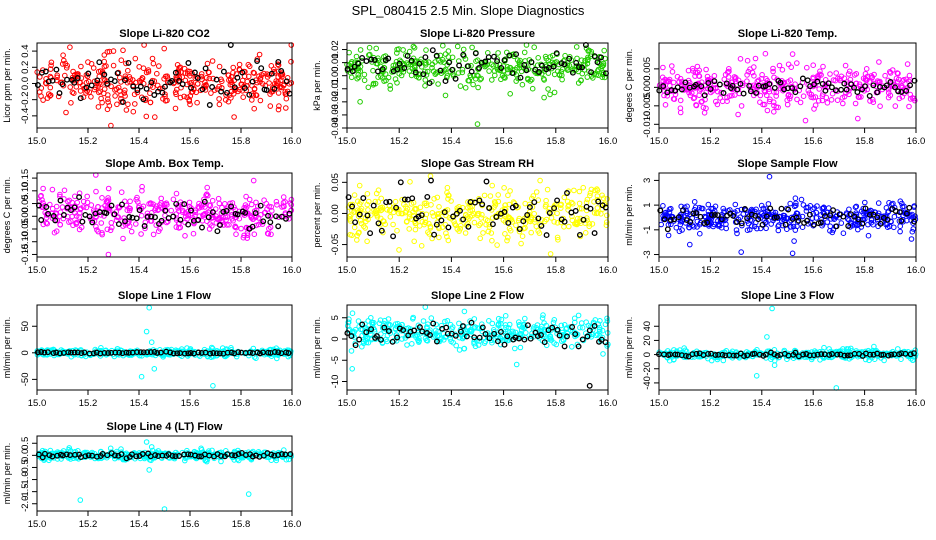 The image size is (936, 540). Describe the element at coordinates (335, 75) in the screenshot. I see `y-tick-label: 0.00` at that location.